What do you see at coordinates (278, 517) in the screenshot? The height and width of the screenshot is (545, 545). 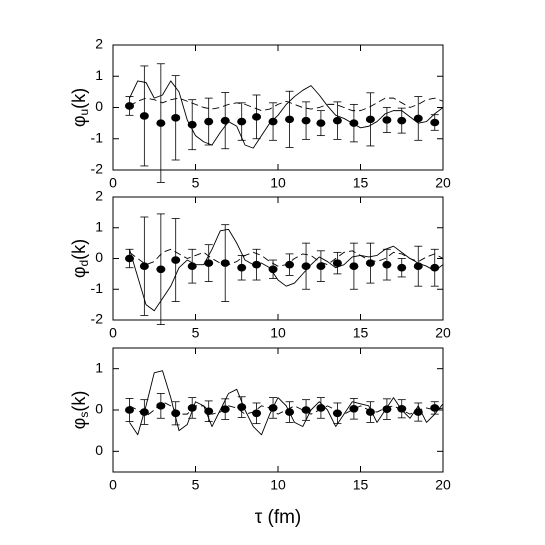 I see `x-axis-label: τ (fm)` at bounding box center [278, 517].